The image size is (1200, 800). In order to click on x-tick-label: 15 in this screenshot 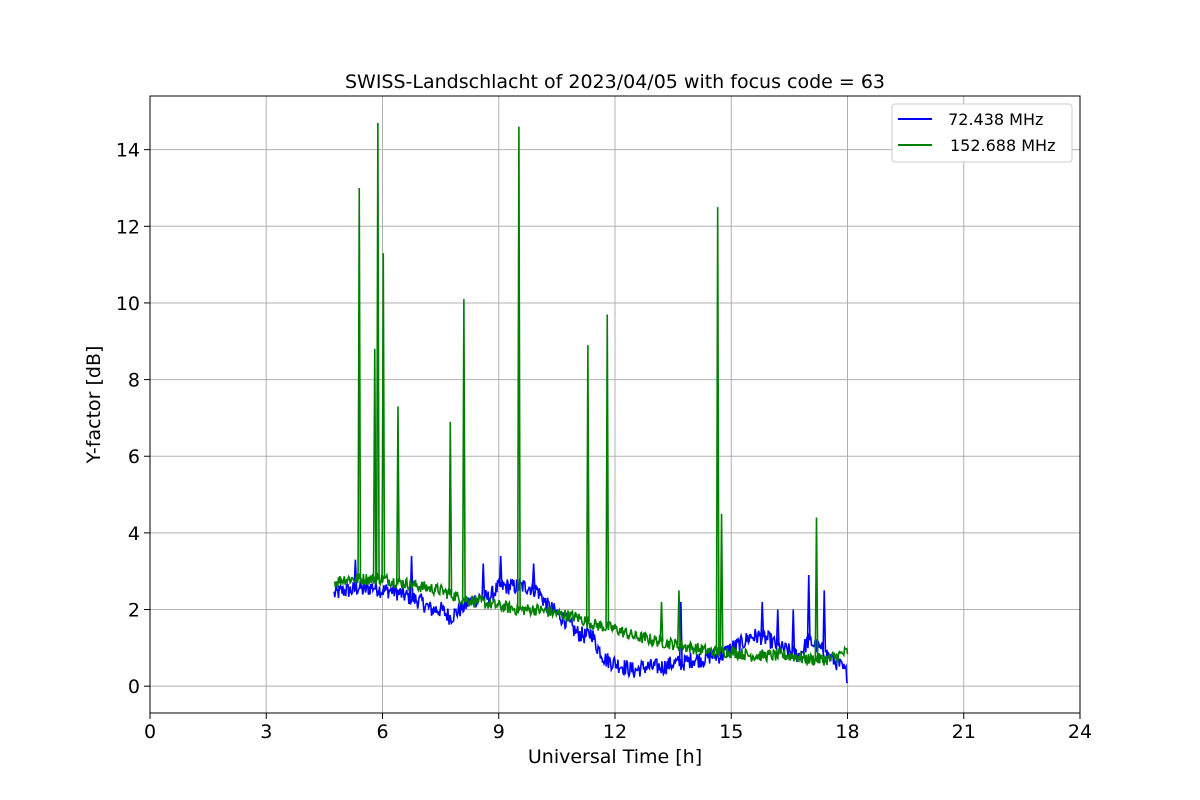, I will do `click(731, 732)`.